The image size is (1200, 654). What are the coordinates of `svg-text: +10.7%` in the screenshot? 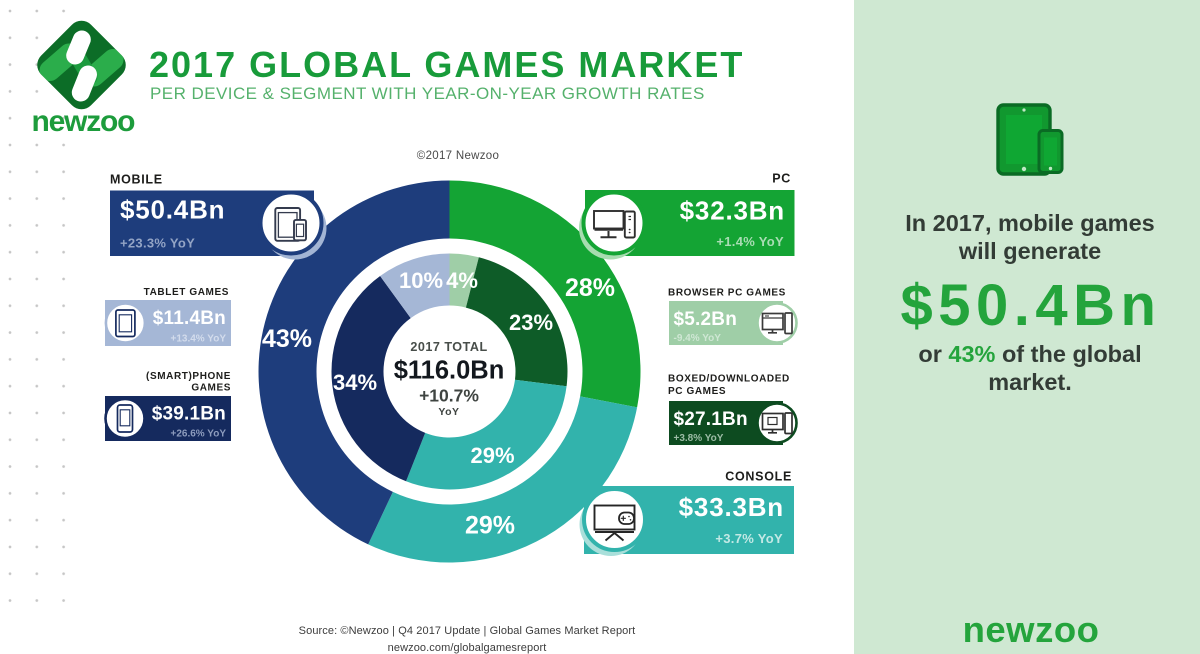 It's located at (449, 396).